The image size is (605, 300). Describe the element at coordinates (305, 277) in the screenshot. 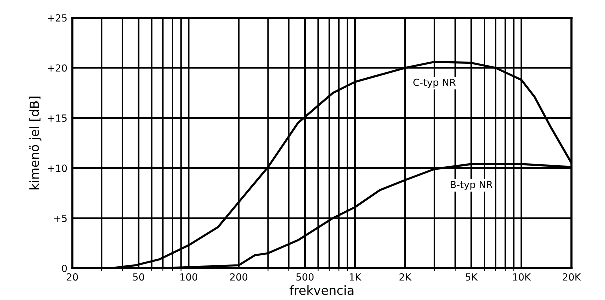

I see `x-tick-label: 500` at that location.